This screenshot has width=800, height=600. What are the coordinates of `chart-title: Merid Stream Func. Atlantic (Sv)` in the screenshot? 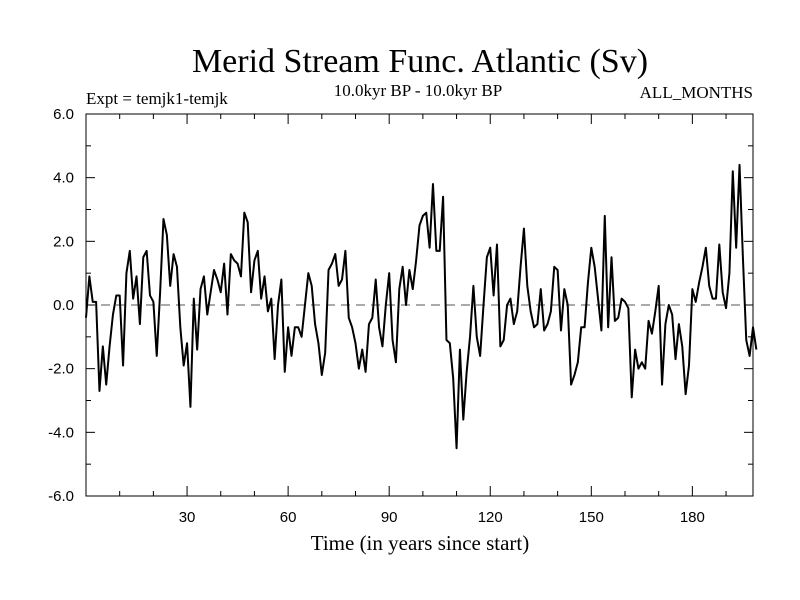 It's located at (420, 61).